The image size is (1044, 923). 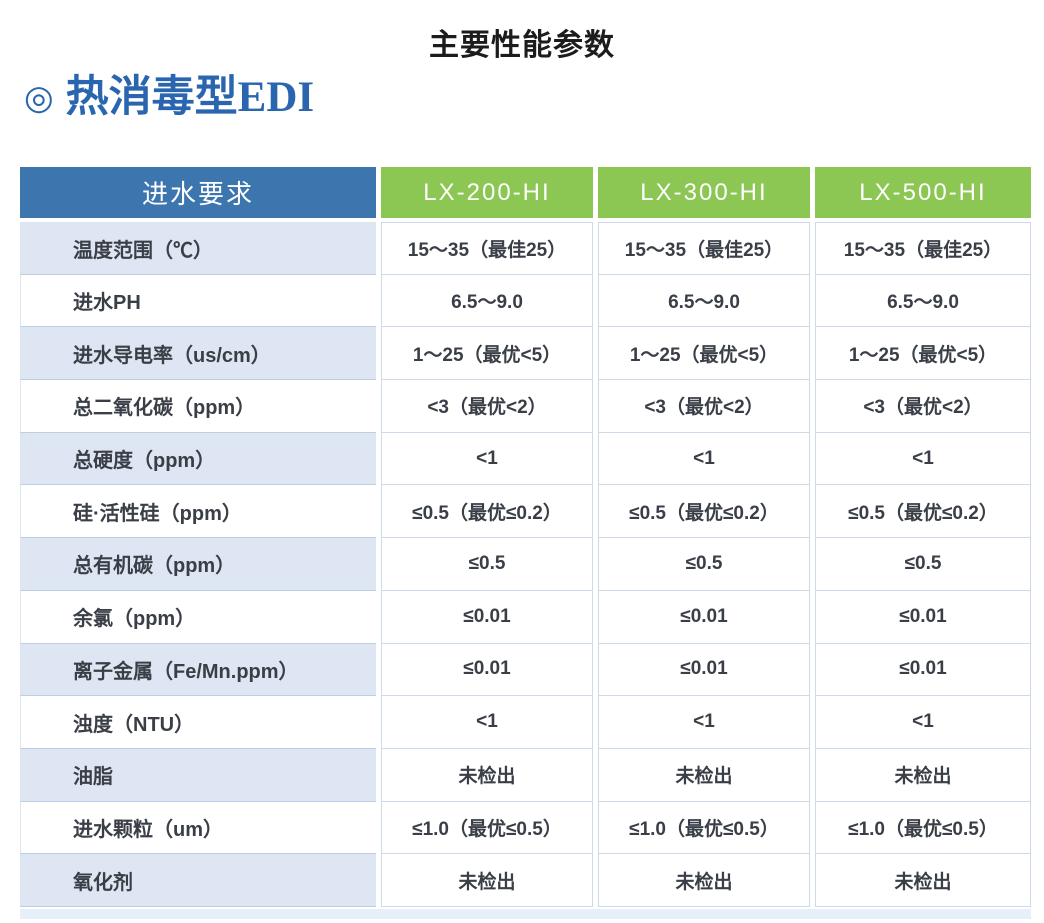 What do you see at coordinates (198, 670) in the screenshot?
I see `row-label-cell: 离子金属（Fe/Mn.ppm）` at bounding box center [198, 670].